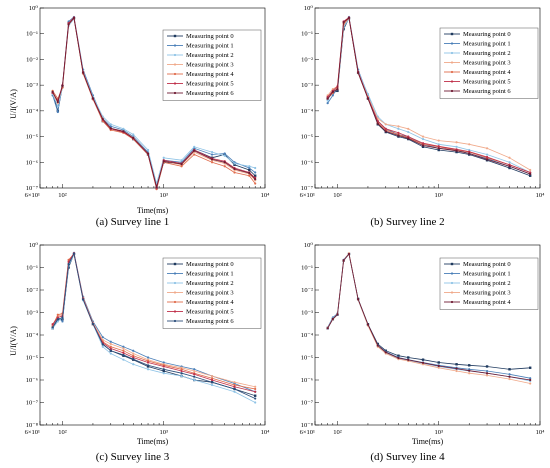 The image size is (550, 468). What do you see at coordinates (210, 293) in the screenshot?
I see `legend-entry-label: Measuring point 3` at bounding box center [210, 293].